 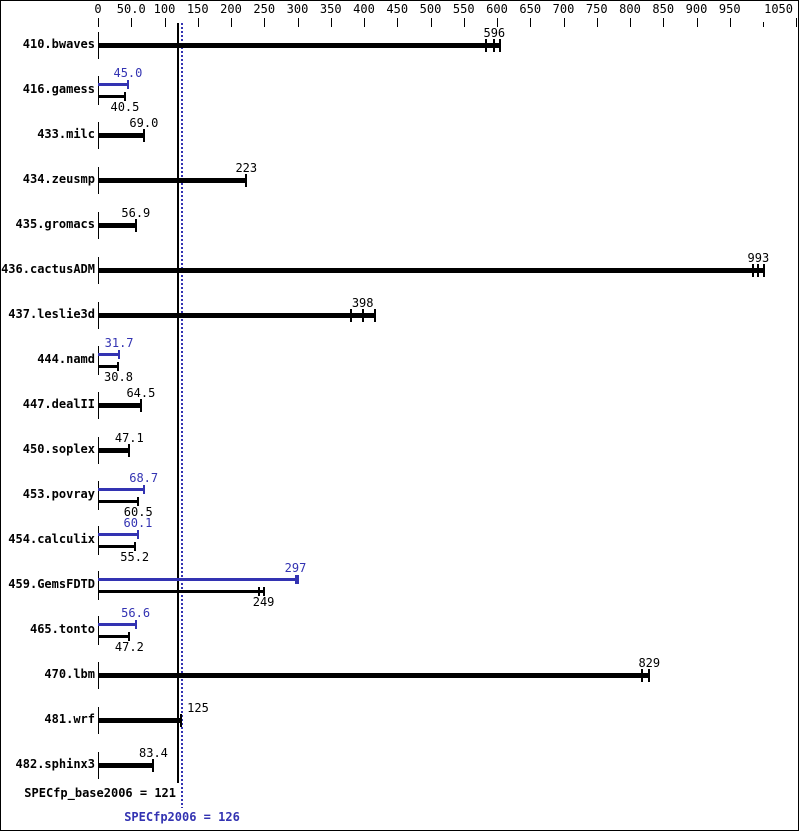 What do you see at coordinates (98, 9) in the screenshot?
I see `axis-tick-label: 0` at bounding box center [98, 9].